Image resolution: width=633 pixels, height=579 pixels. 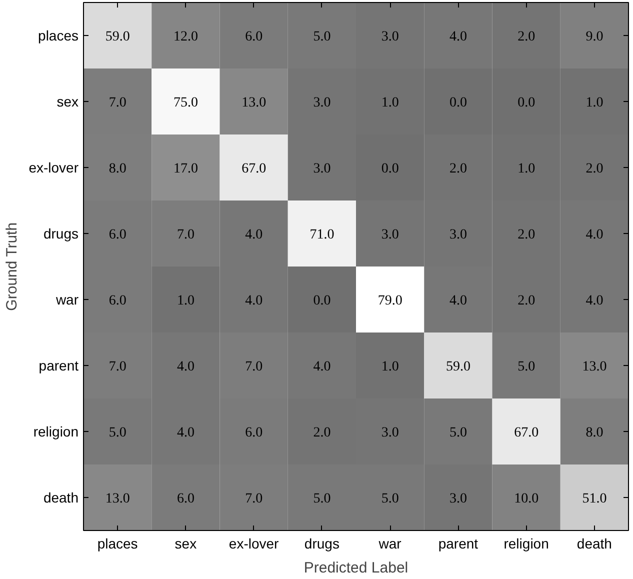 What do you see at coordinates (390, 301) in the screenshot?
I see `data-label: 79.0` at bounding box center [390, 301].